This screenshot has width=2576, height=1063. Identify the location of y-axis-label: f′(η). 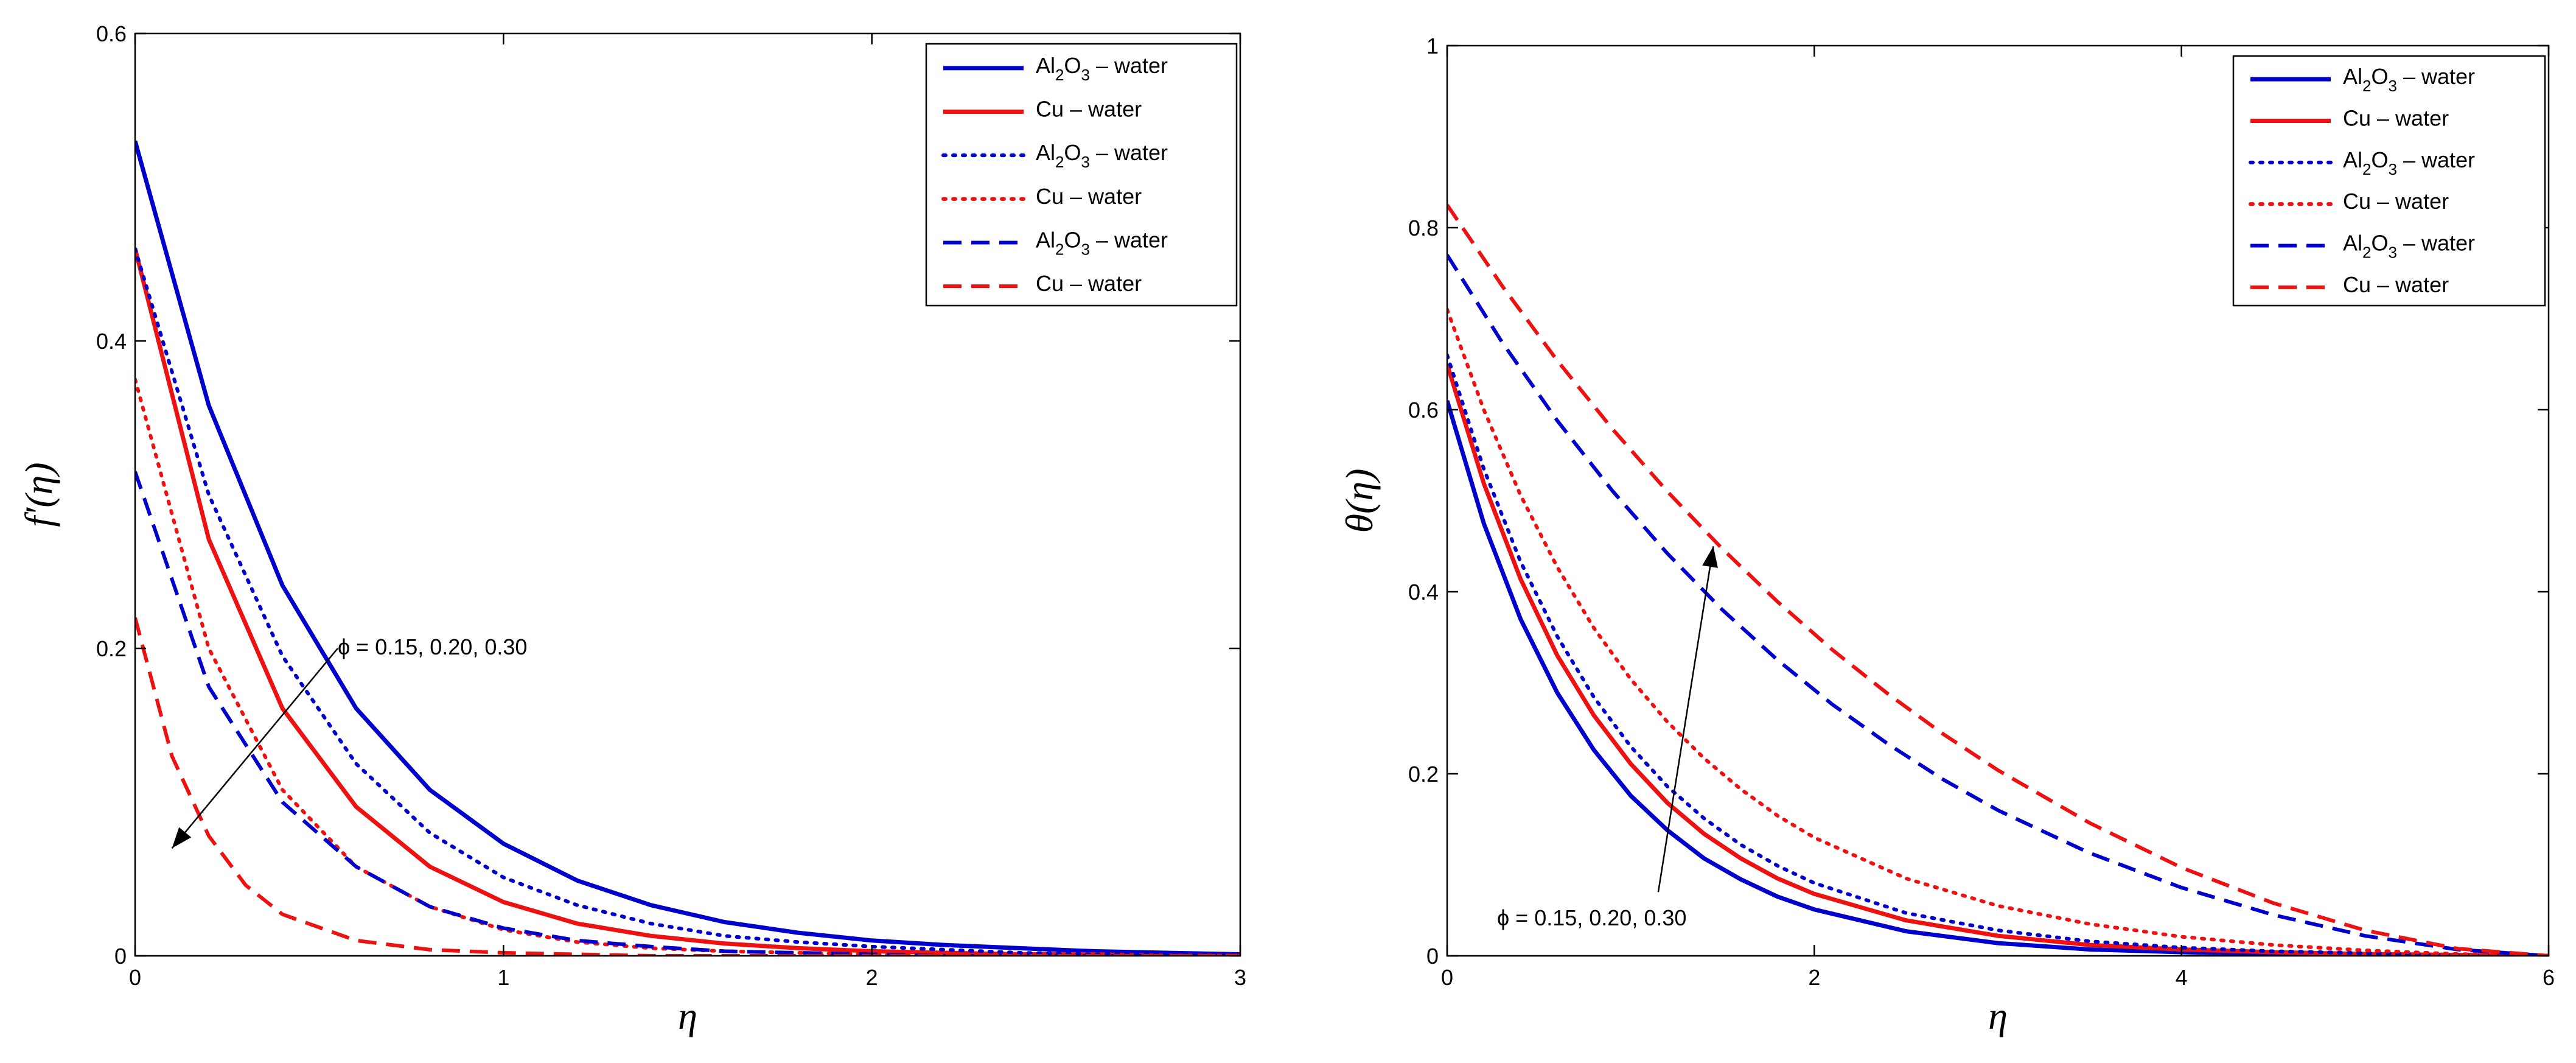
(38, 494).